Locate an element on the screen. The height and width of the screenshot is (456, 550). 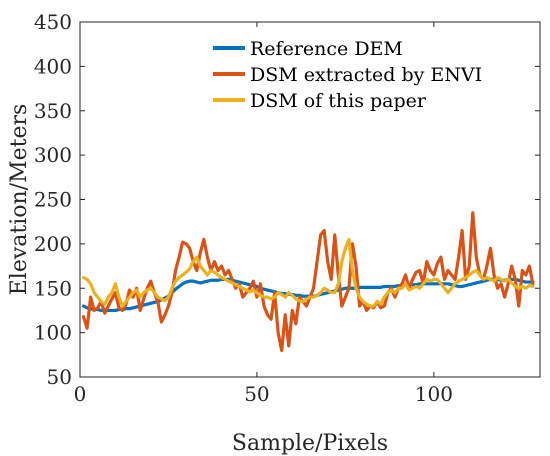
y-axis-label: Elevation/Meters is located at coordinates (19, 200).